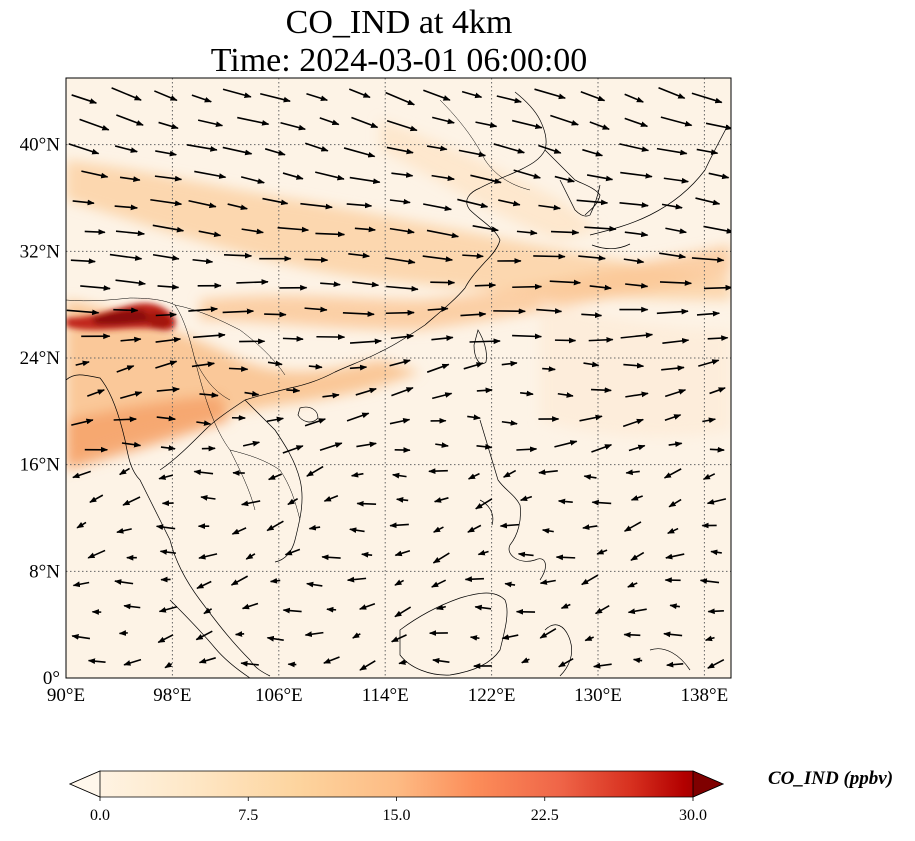 The image size is (915, 841). I want to click on lon-tick-label: 122°E, so click(492, 695).